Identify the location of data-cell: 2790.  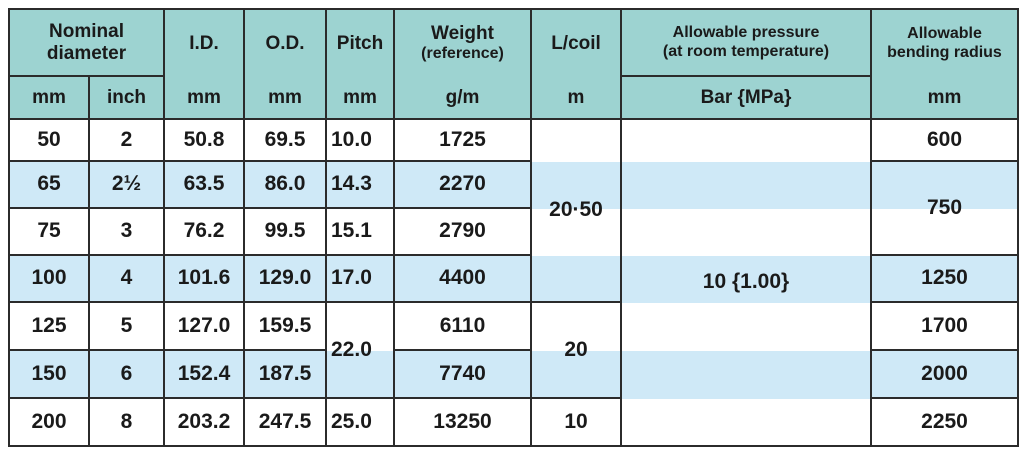
(463, 232).